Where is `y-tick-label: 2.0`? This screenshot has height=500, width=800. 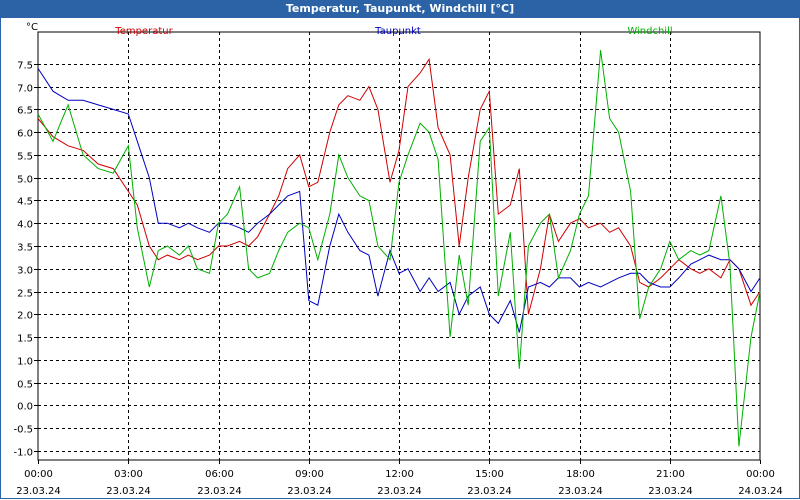 y-tick-label: 2.0 is located at coordinates (25, 316).